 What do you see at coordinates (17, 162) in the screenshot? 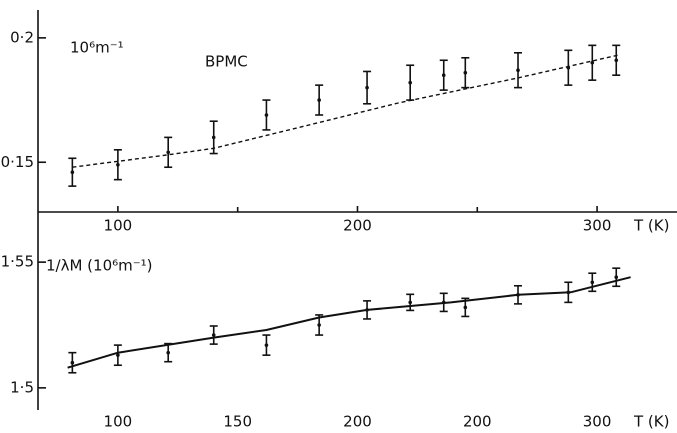
I see `y-tick-label: 0·15` at bounding box center [17, 162].